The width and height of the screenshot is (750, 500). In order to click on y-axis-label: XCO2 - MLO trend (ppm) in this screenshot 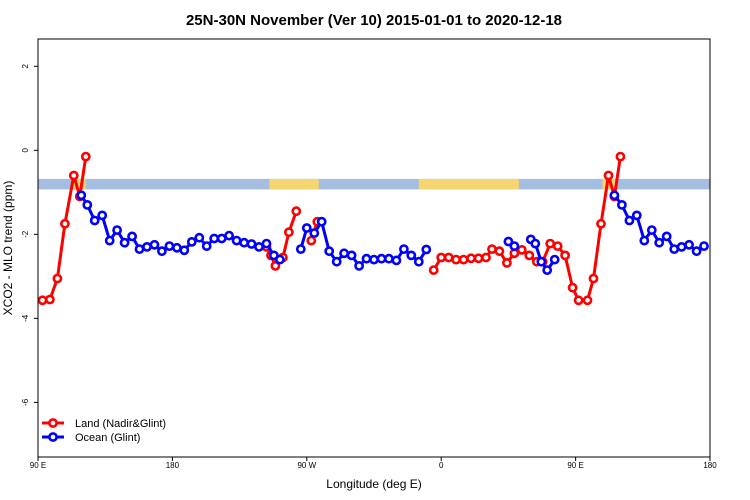, I will do `click(8, 248)`.